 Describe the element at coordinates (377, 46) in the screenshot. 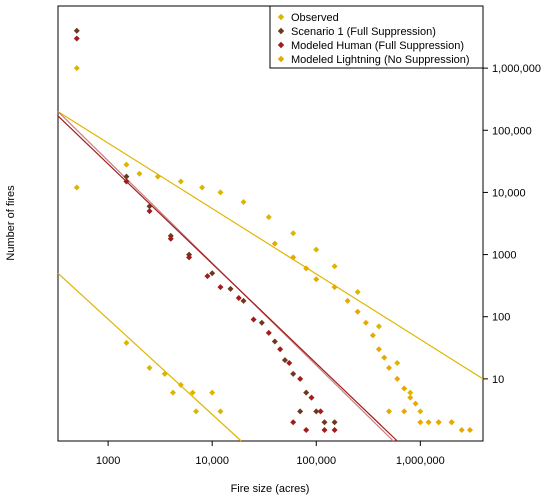

I see `legend-label: Modeled Human (Full Suppression)` at that location.